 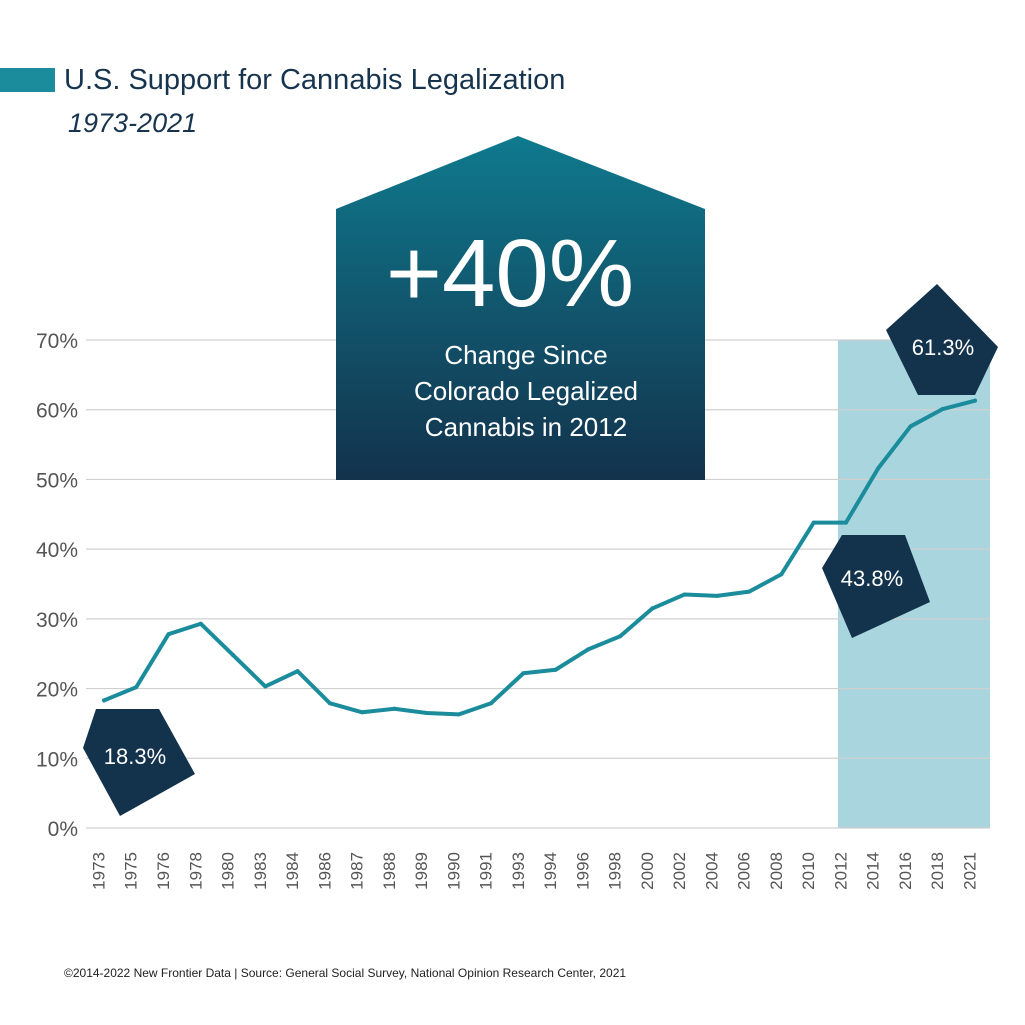 What do you see at coordinates (131, 871) in the screenshot?
I see `x-tick-label: 1975` at bounding box center [131, 871].